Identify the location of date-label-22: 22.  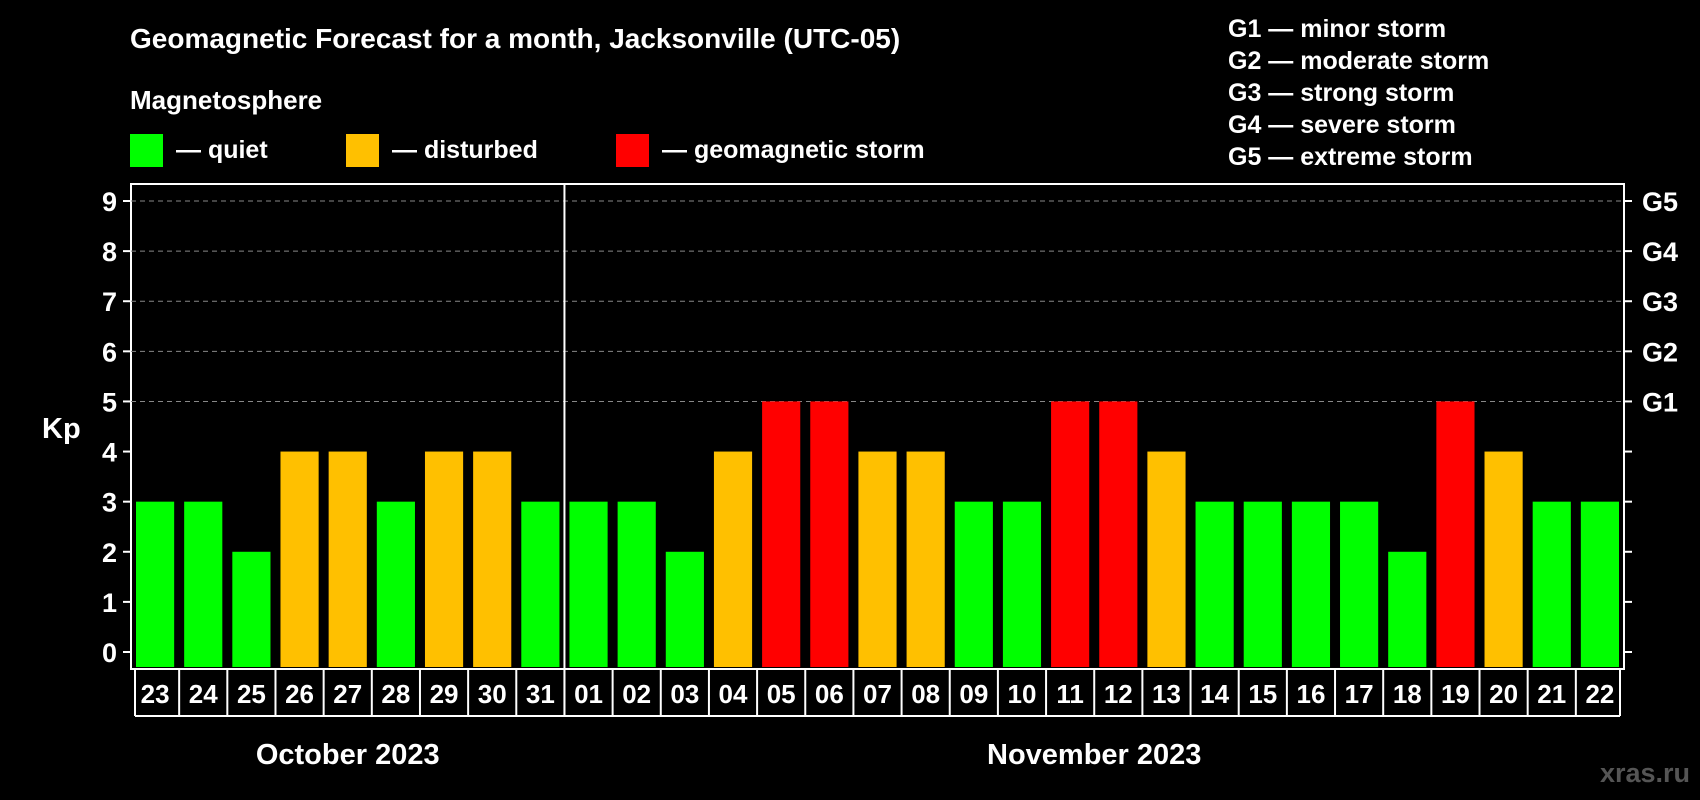
(1599, 694).